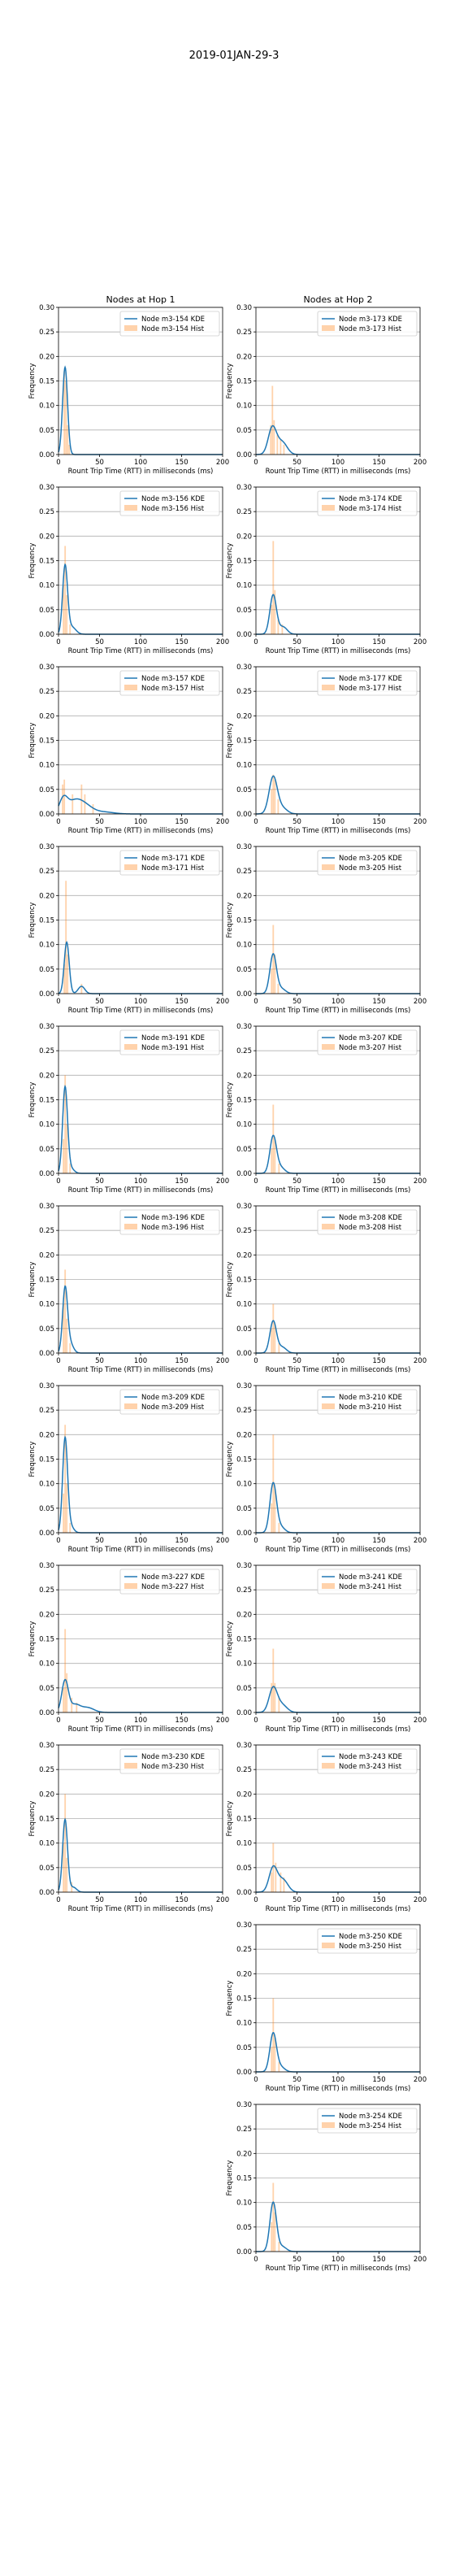 This screenshot has width=468, height=2576. I want to click on legend-hist-label: Node m3-154 Hist, so click(173, 329).